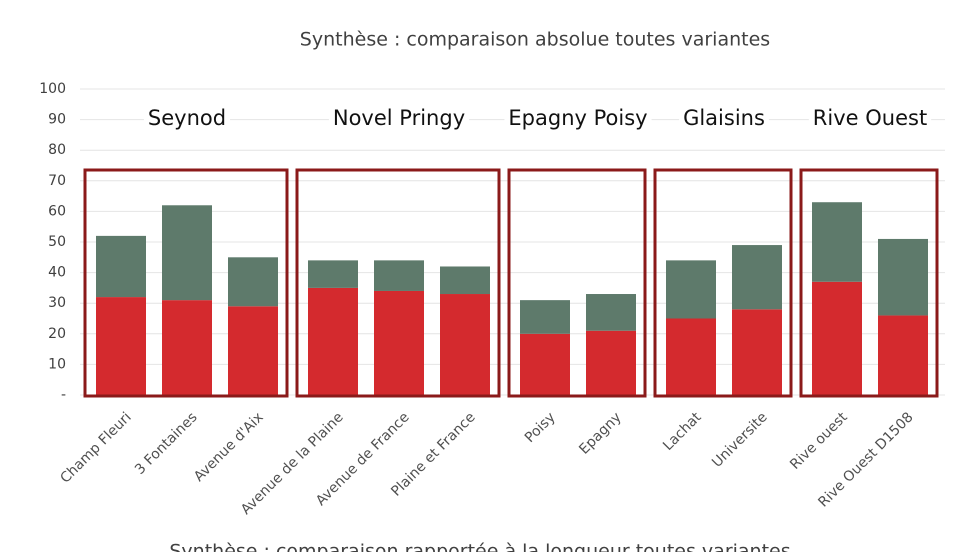  I want to click on group-label: Novel Pringy, so click(399, 118).